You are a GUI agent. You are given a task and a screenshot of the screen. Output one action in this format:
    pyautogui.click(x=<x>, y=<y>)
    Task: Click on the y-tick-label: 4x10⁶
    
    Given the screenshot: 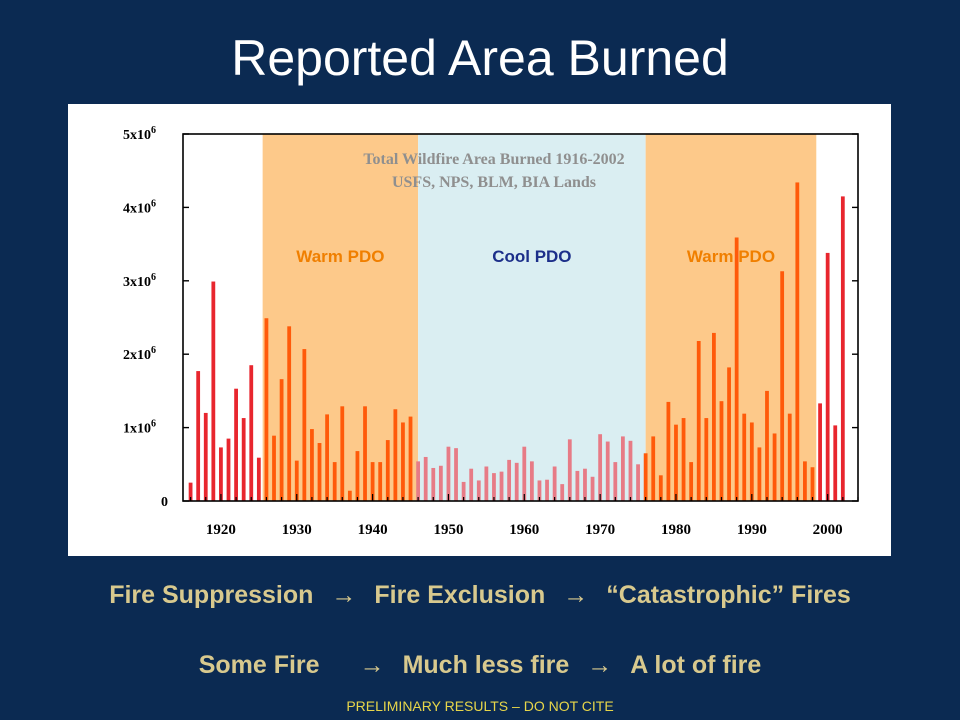 What is the action you would take?
    pyautogui.click(x=139, y=207)
    